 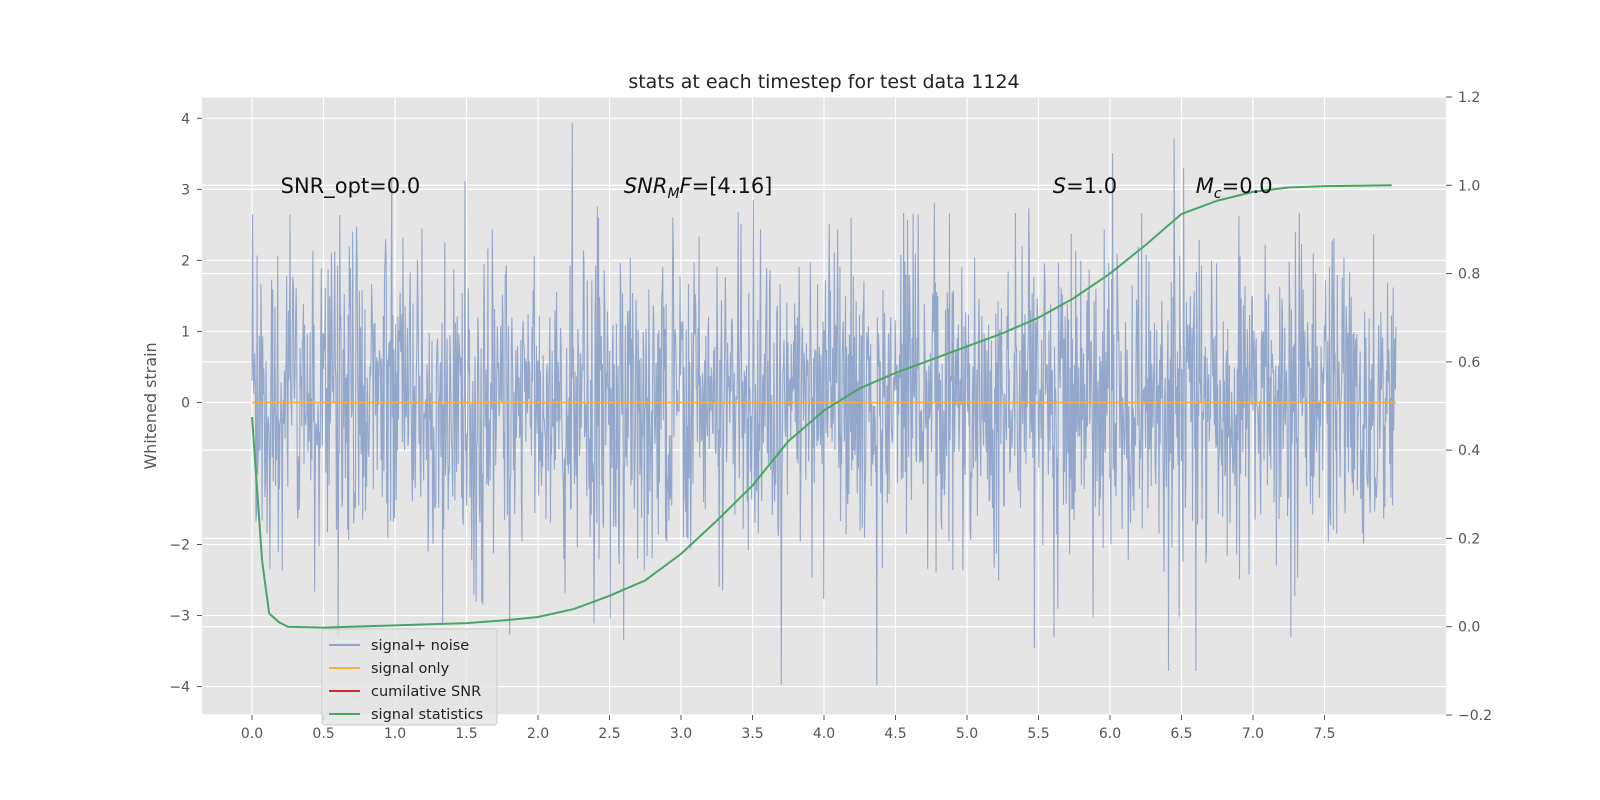 What do you see at coordinates (252, 734) in the screenshot?
I see `x-tick-label: 0.0` at bounding box center [252, 734].